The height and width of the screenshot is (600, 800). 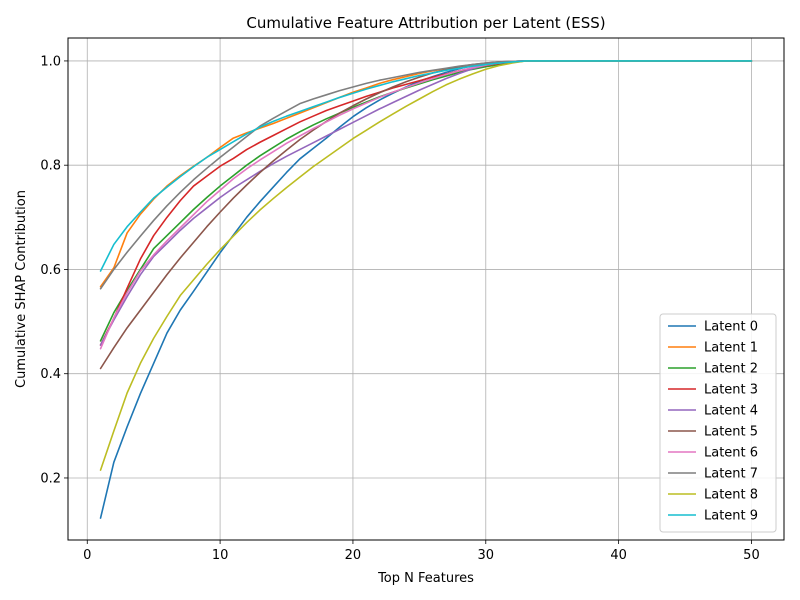 What do you see at coordinates (50, 374) in the screenshot?
I see `y-tick-label: 0.4` at bounding box center [50, 374].